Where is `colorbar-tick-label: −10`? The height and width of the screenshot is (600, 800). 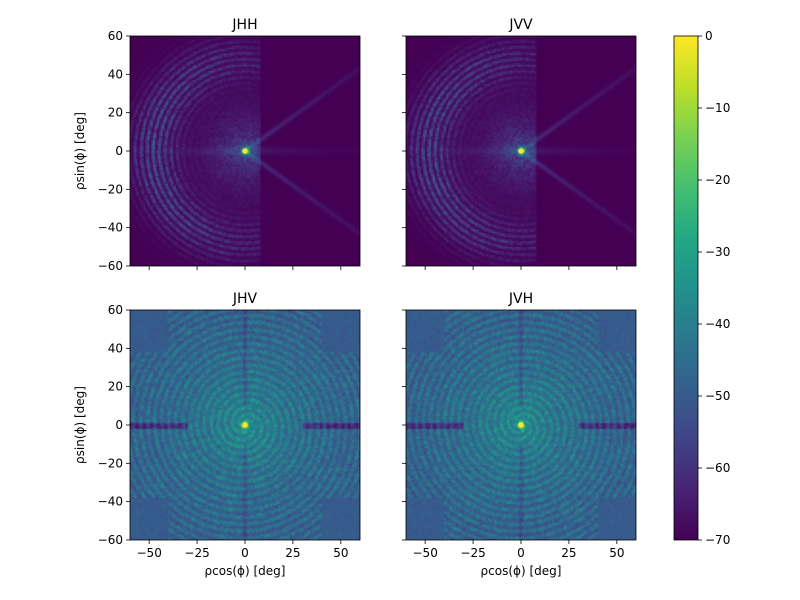 colorbar-tick-label: −10 is located at coordinates (717, 108).